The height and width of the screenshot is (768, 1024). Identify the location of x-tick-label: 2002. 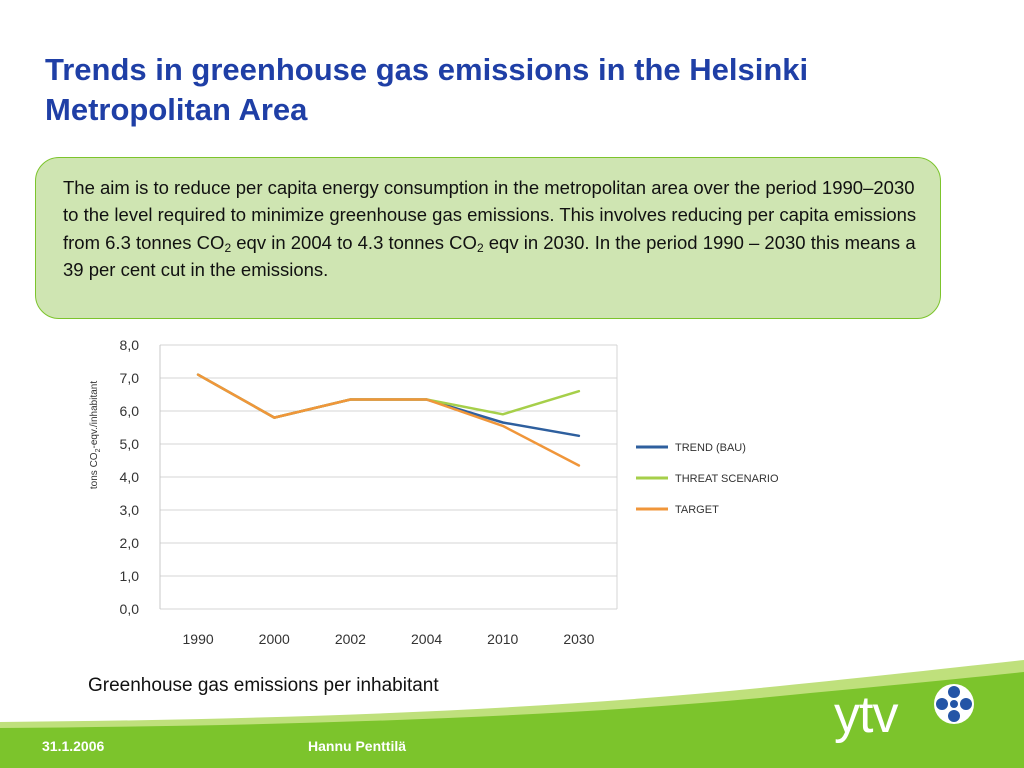
(350, 639).